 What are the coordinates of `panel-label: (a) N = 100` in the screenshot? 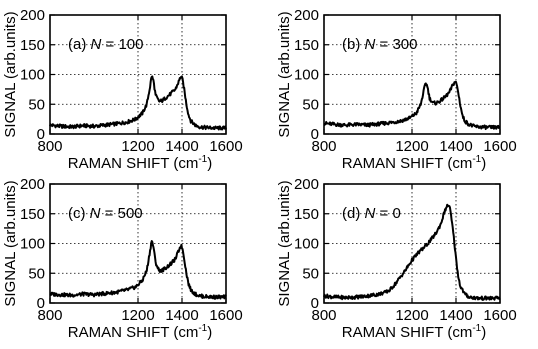 It's located at (105, 44).